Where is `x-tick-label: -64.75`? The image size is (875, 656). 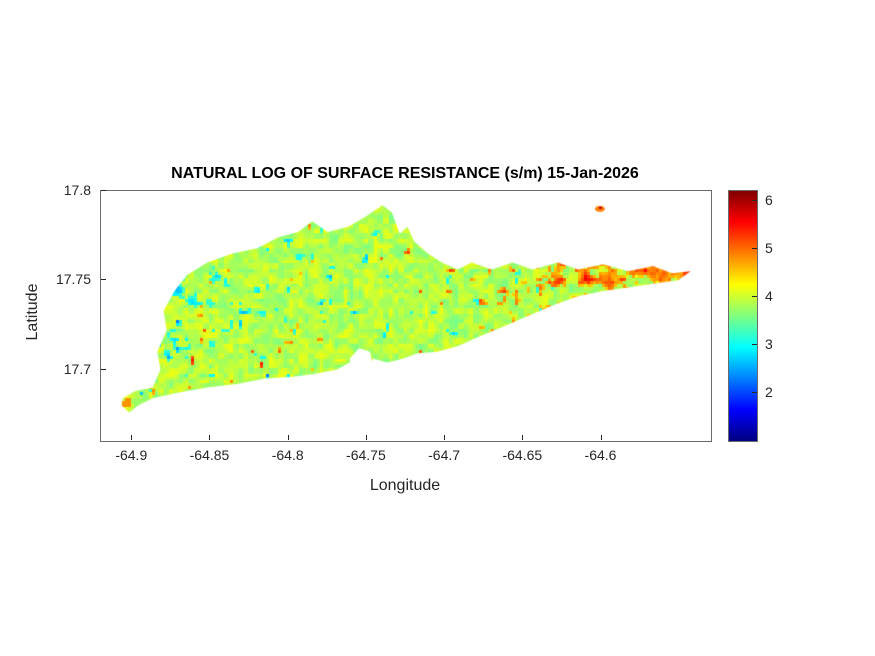 x-tick-label: -64.75 is located at coordinates (366, 455).